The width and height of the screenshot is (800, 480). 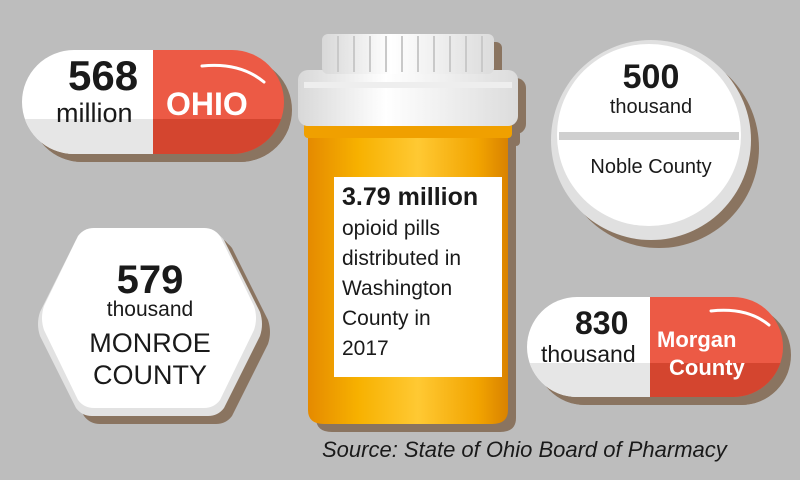 I want to click on noble-name: Noble County, so click(x=651, y=167).